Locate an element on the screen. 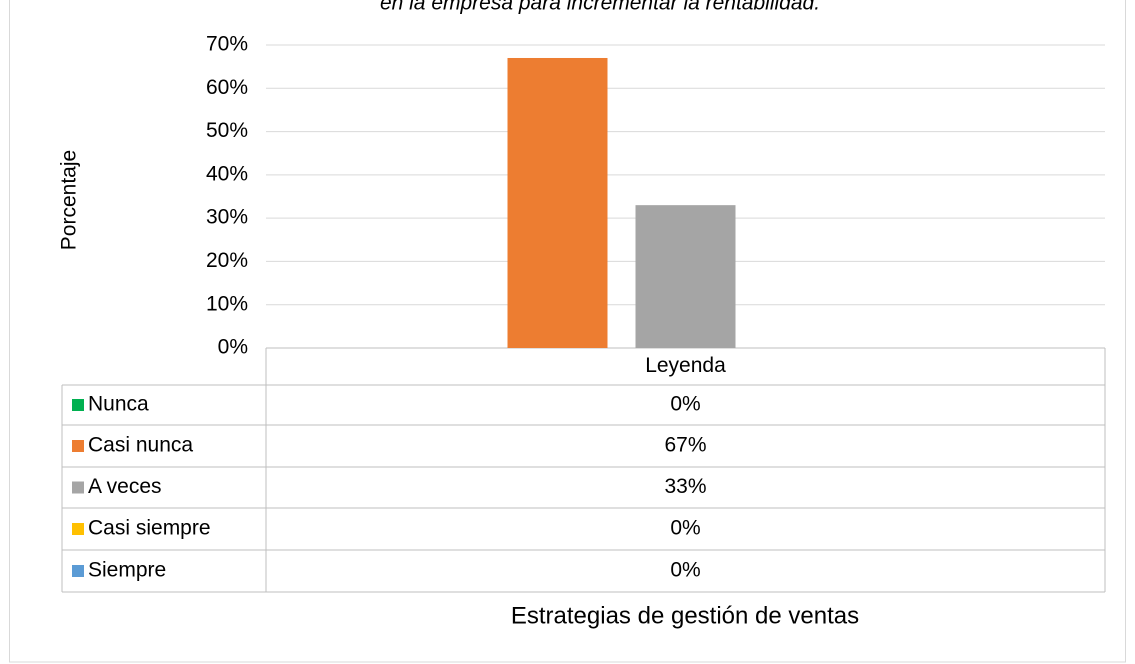 Image resolution: width=1135 pixels, height=664 pixels. y-tick-label: 10% is located at coordinates (227, 303).